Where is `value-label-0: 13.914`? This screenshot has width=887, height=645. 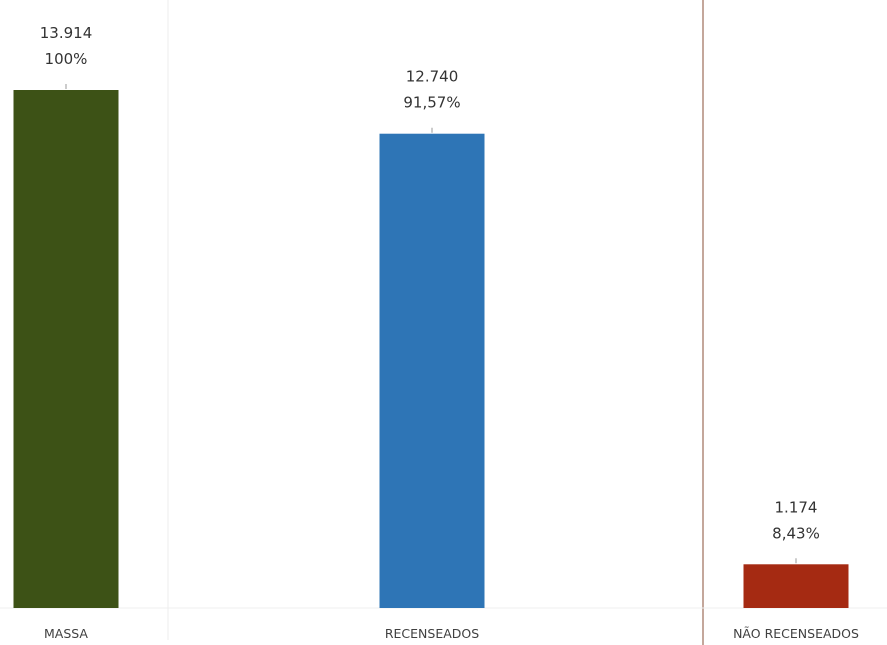
value-label-0: 13.914 is located at coordinates (66, 33).